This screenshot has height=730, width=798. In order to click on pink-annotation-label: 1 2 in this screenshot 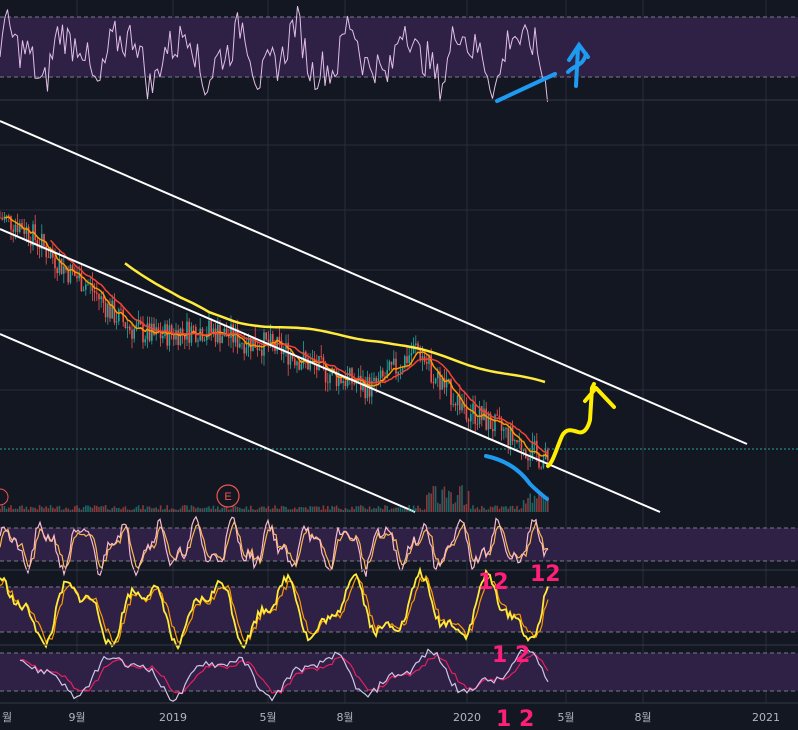, I will do `click(515, 718)`.